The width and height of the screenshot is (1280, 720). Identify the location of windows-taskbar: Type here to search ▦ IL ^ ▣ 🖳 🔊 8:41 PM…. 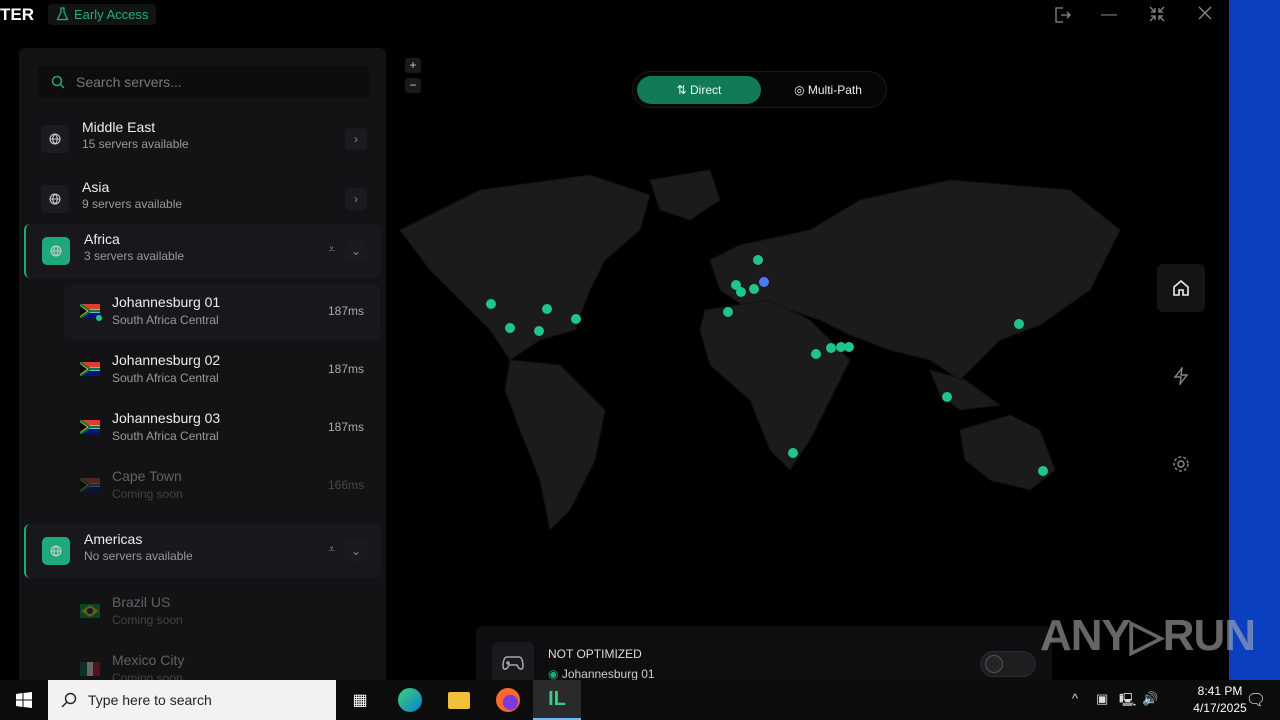
(640, 700).